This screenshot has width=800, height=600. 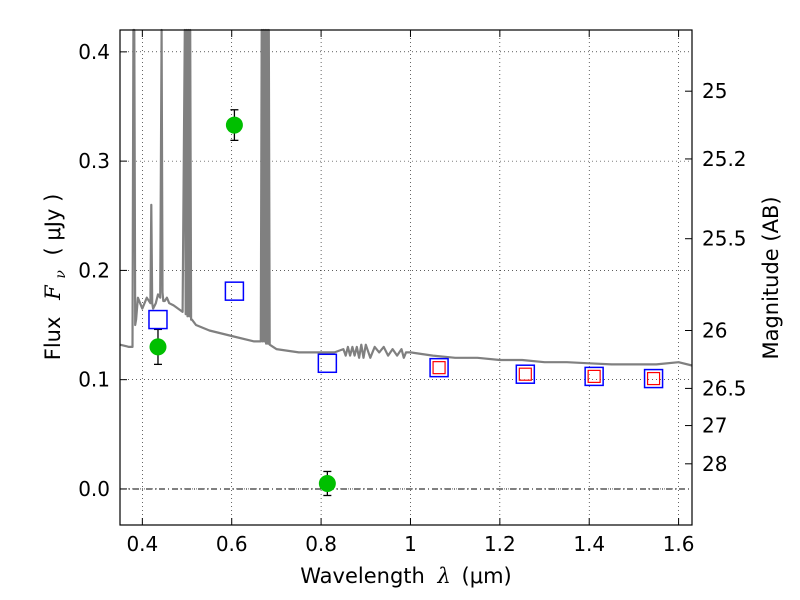 What do you see at coordinates (321, 544) in the screenshot?
I see `x-tick-label: 0.8` at bounding box center [321, 544].